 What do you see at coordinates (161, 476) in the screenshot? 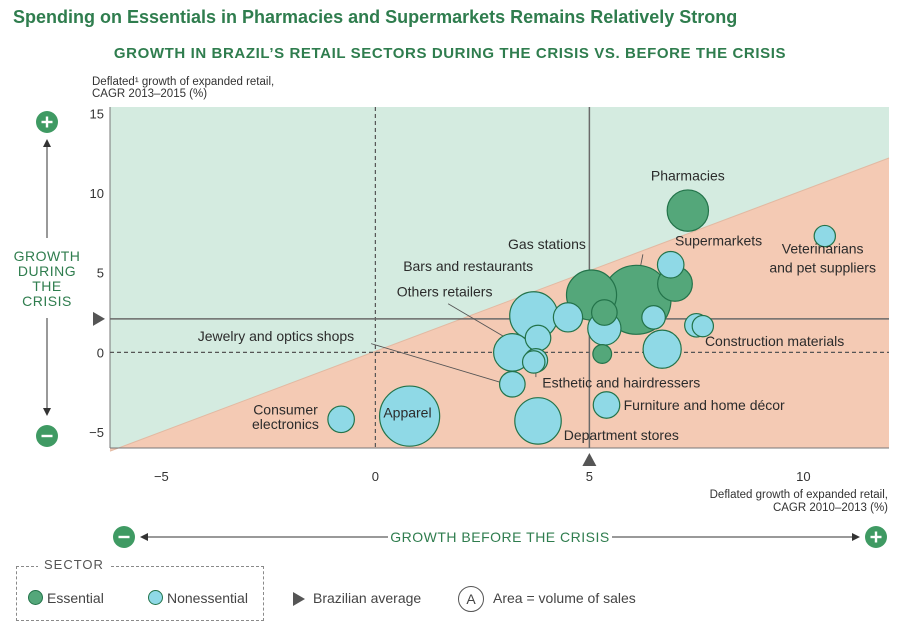
I see `x-tick-label: −5` at bounding box center [161, 476].